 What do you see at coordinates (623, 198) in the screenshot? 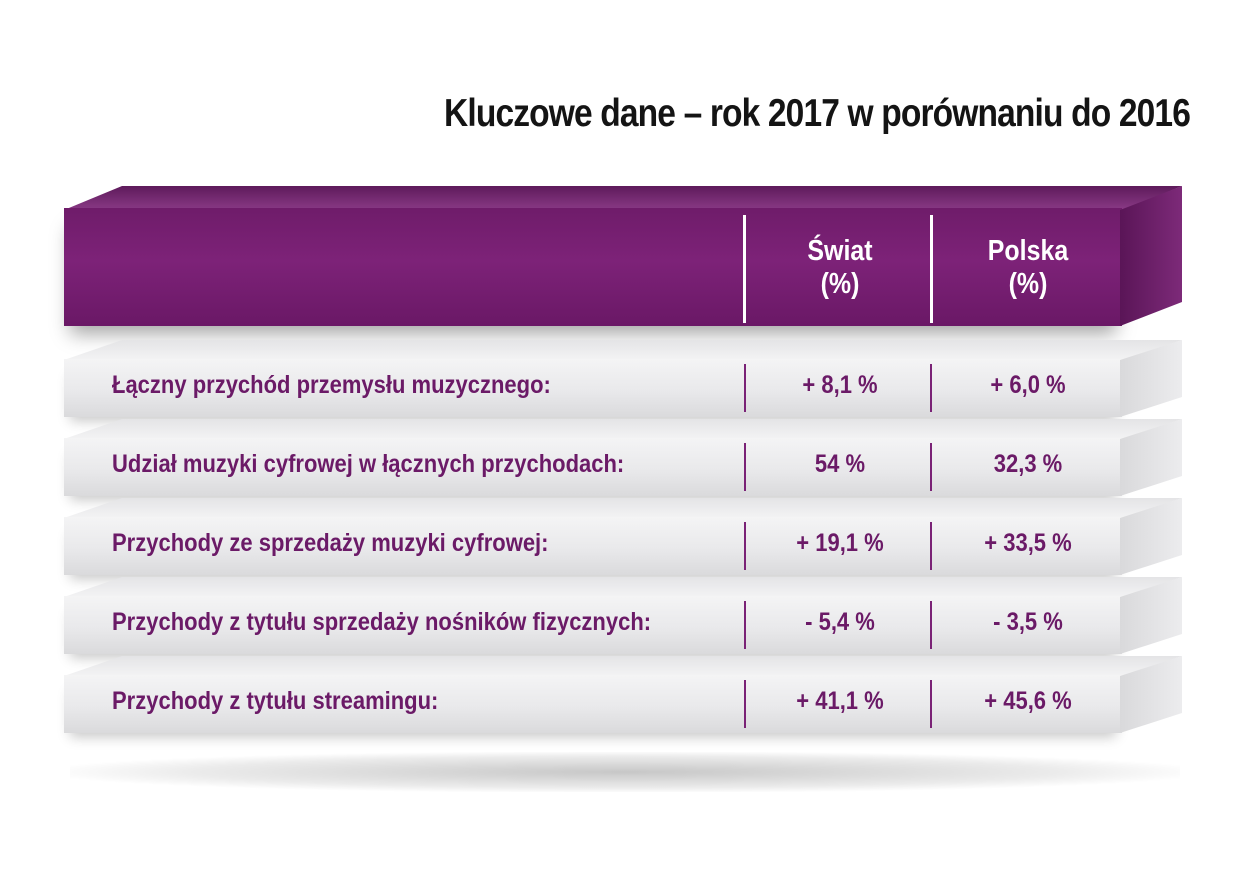
I see `header-top-face` at bounding box center [623, 198].